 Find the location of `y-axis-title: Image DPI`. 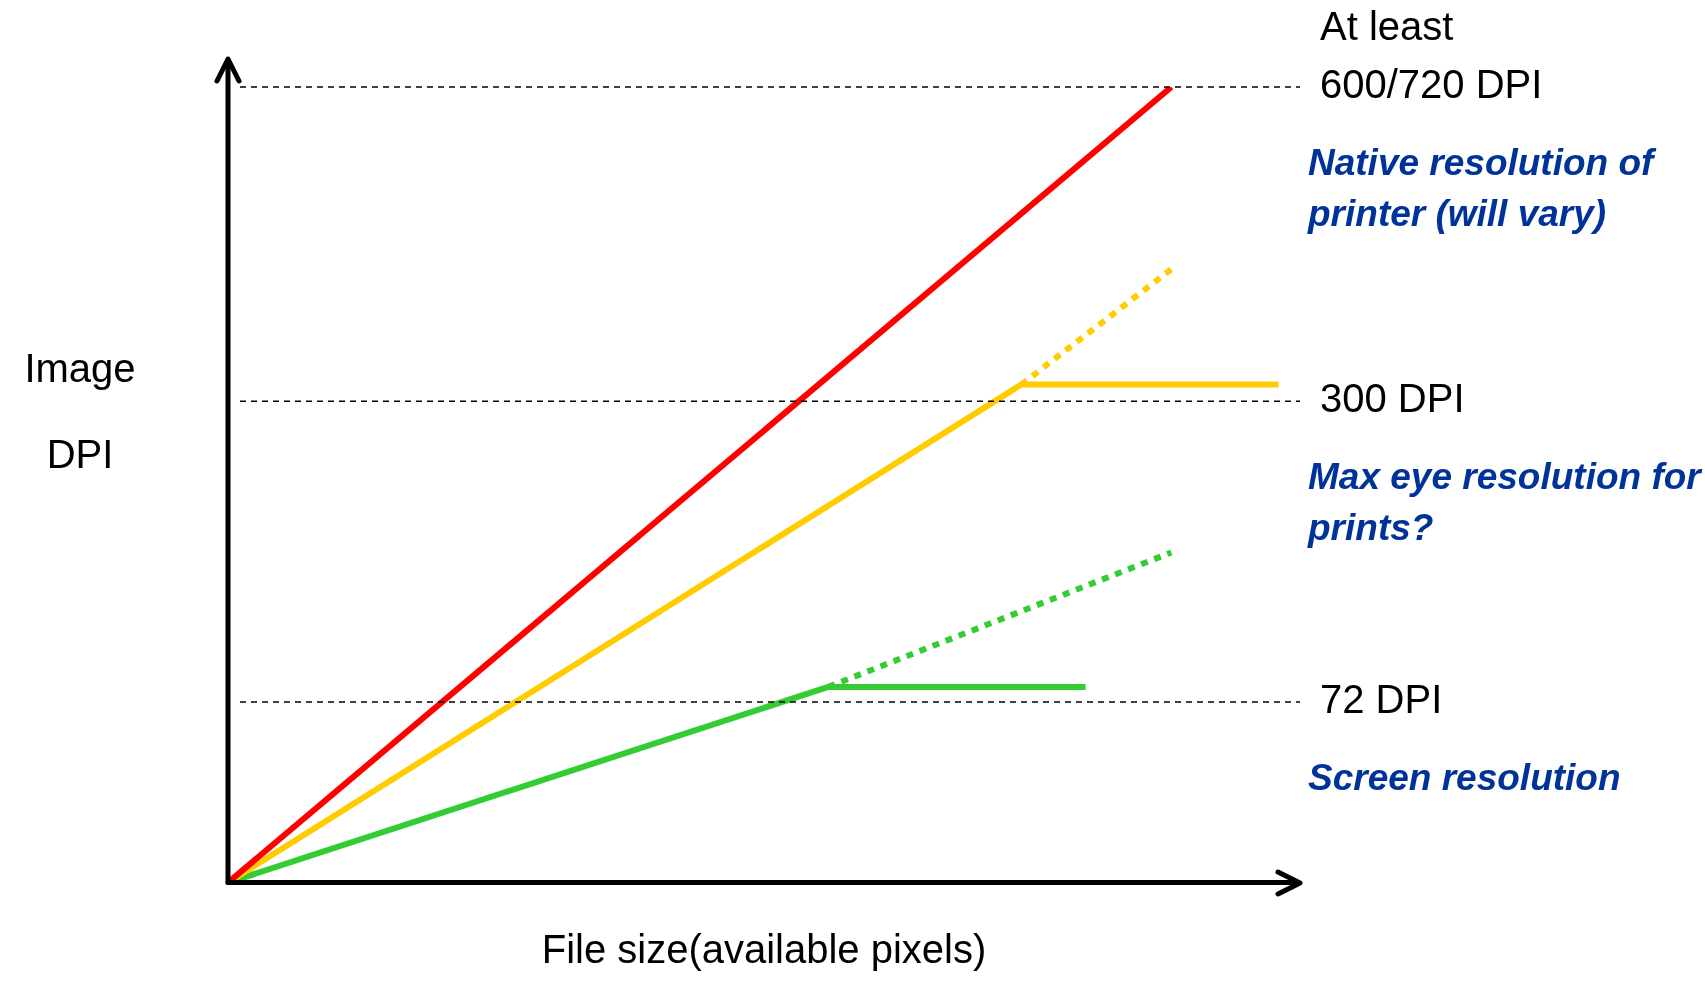

y-axis-title: Image DPI is located at coordinates (80, 411).